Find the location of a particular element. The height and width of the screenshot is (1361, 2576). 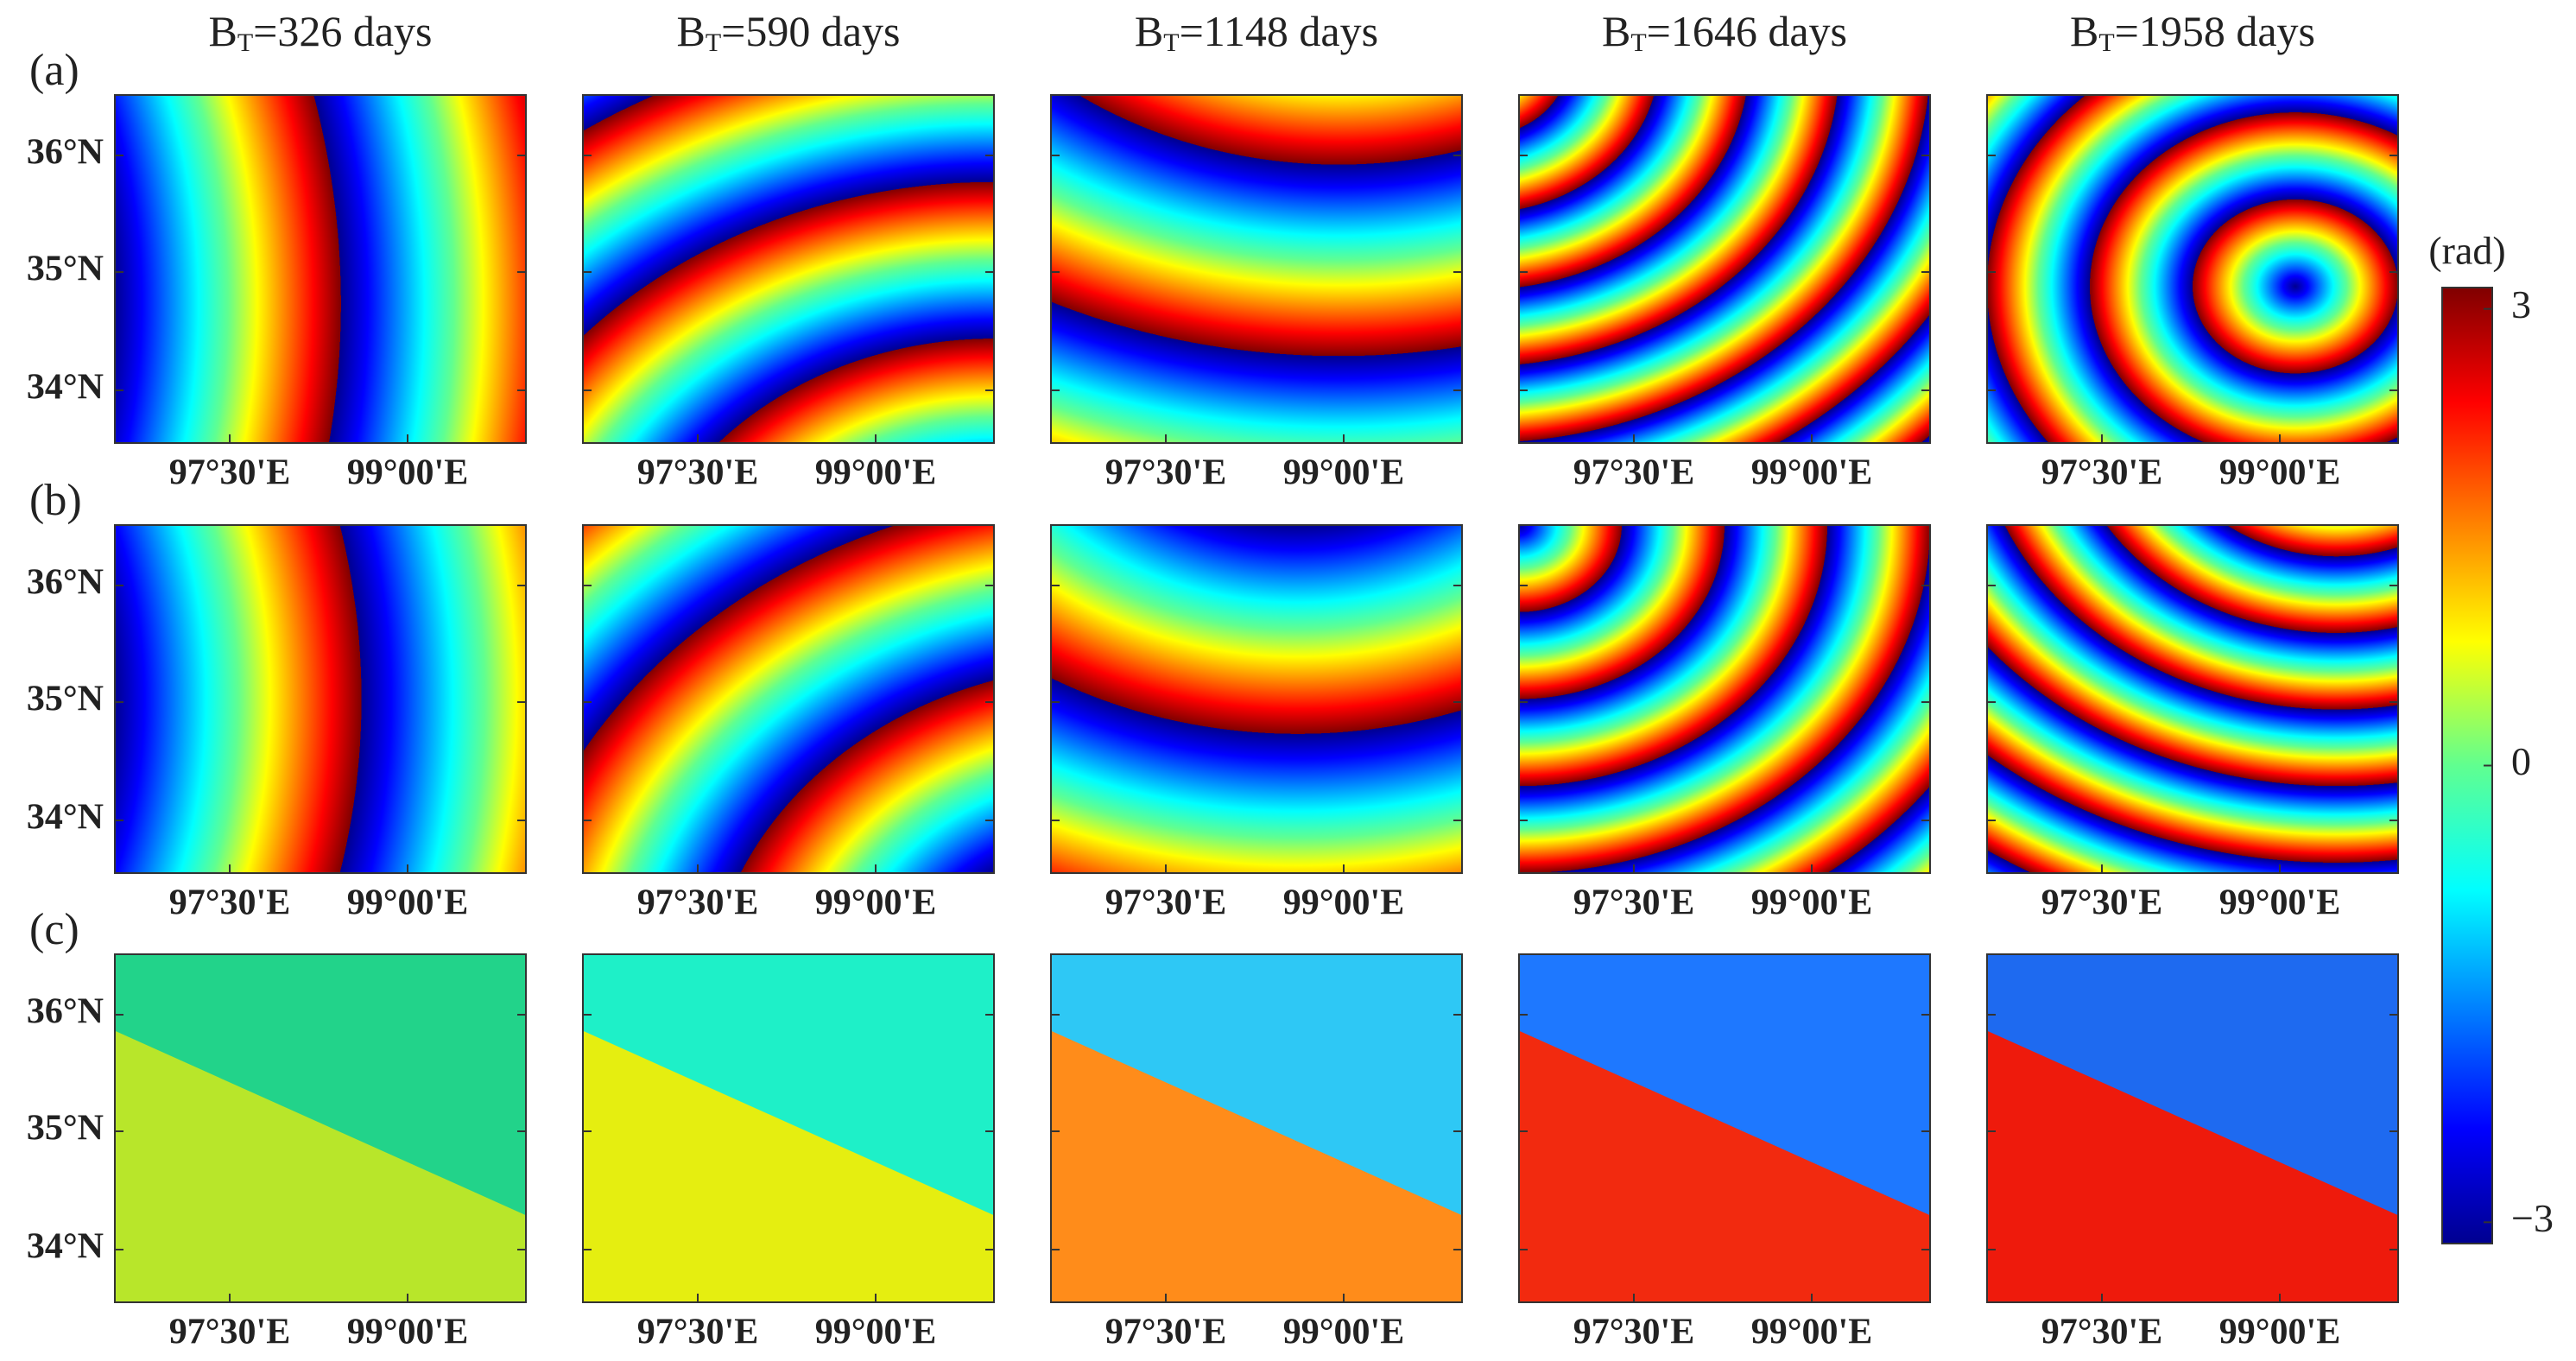

column-title: BT=326 days is located at coordinates (320, 31).